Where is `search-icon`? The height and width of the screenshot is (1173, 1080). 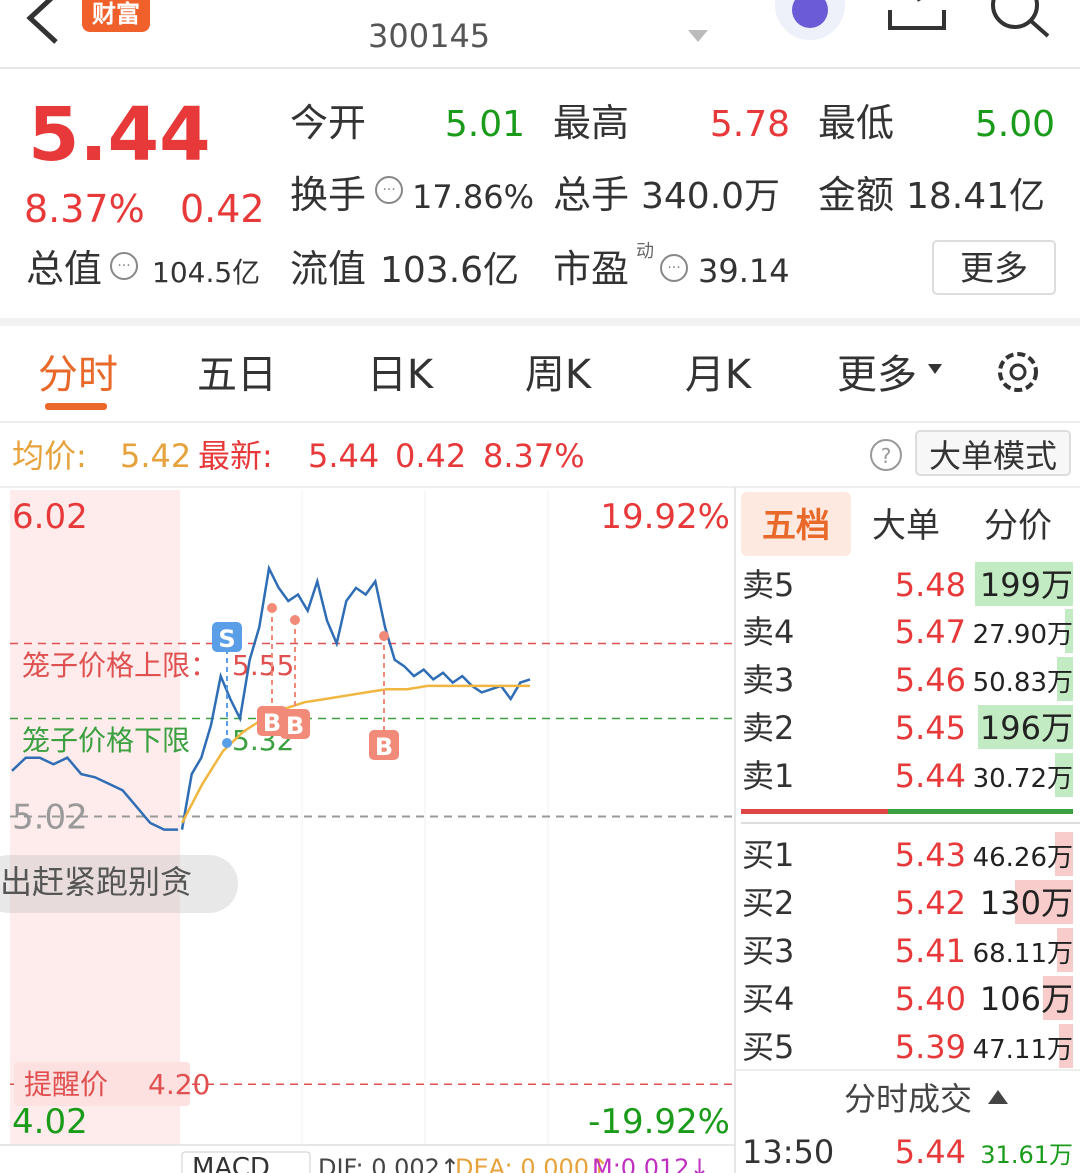
search-icon is located at coordinates (1015, 14).